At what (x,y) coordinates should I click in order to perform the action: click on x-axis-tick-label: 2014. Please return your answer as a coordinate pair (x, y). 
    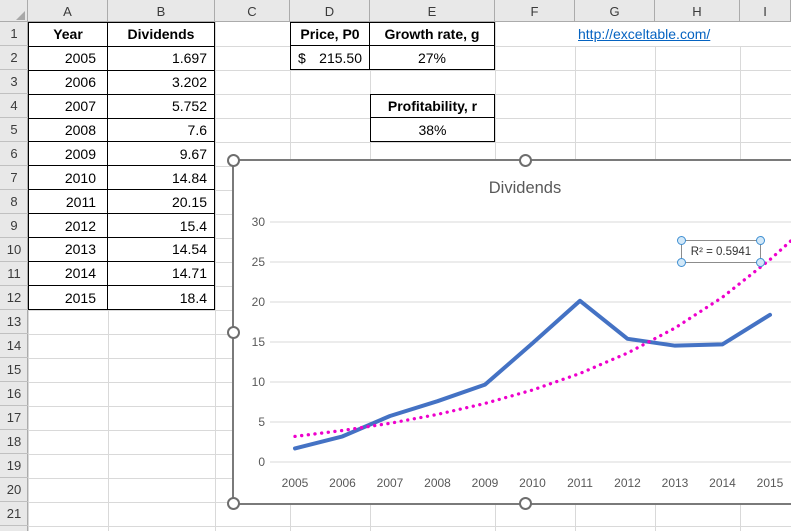
    Looking at the image, I should click on (722, 483).